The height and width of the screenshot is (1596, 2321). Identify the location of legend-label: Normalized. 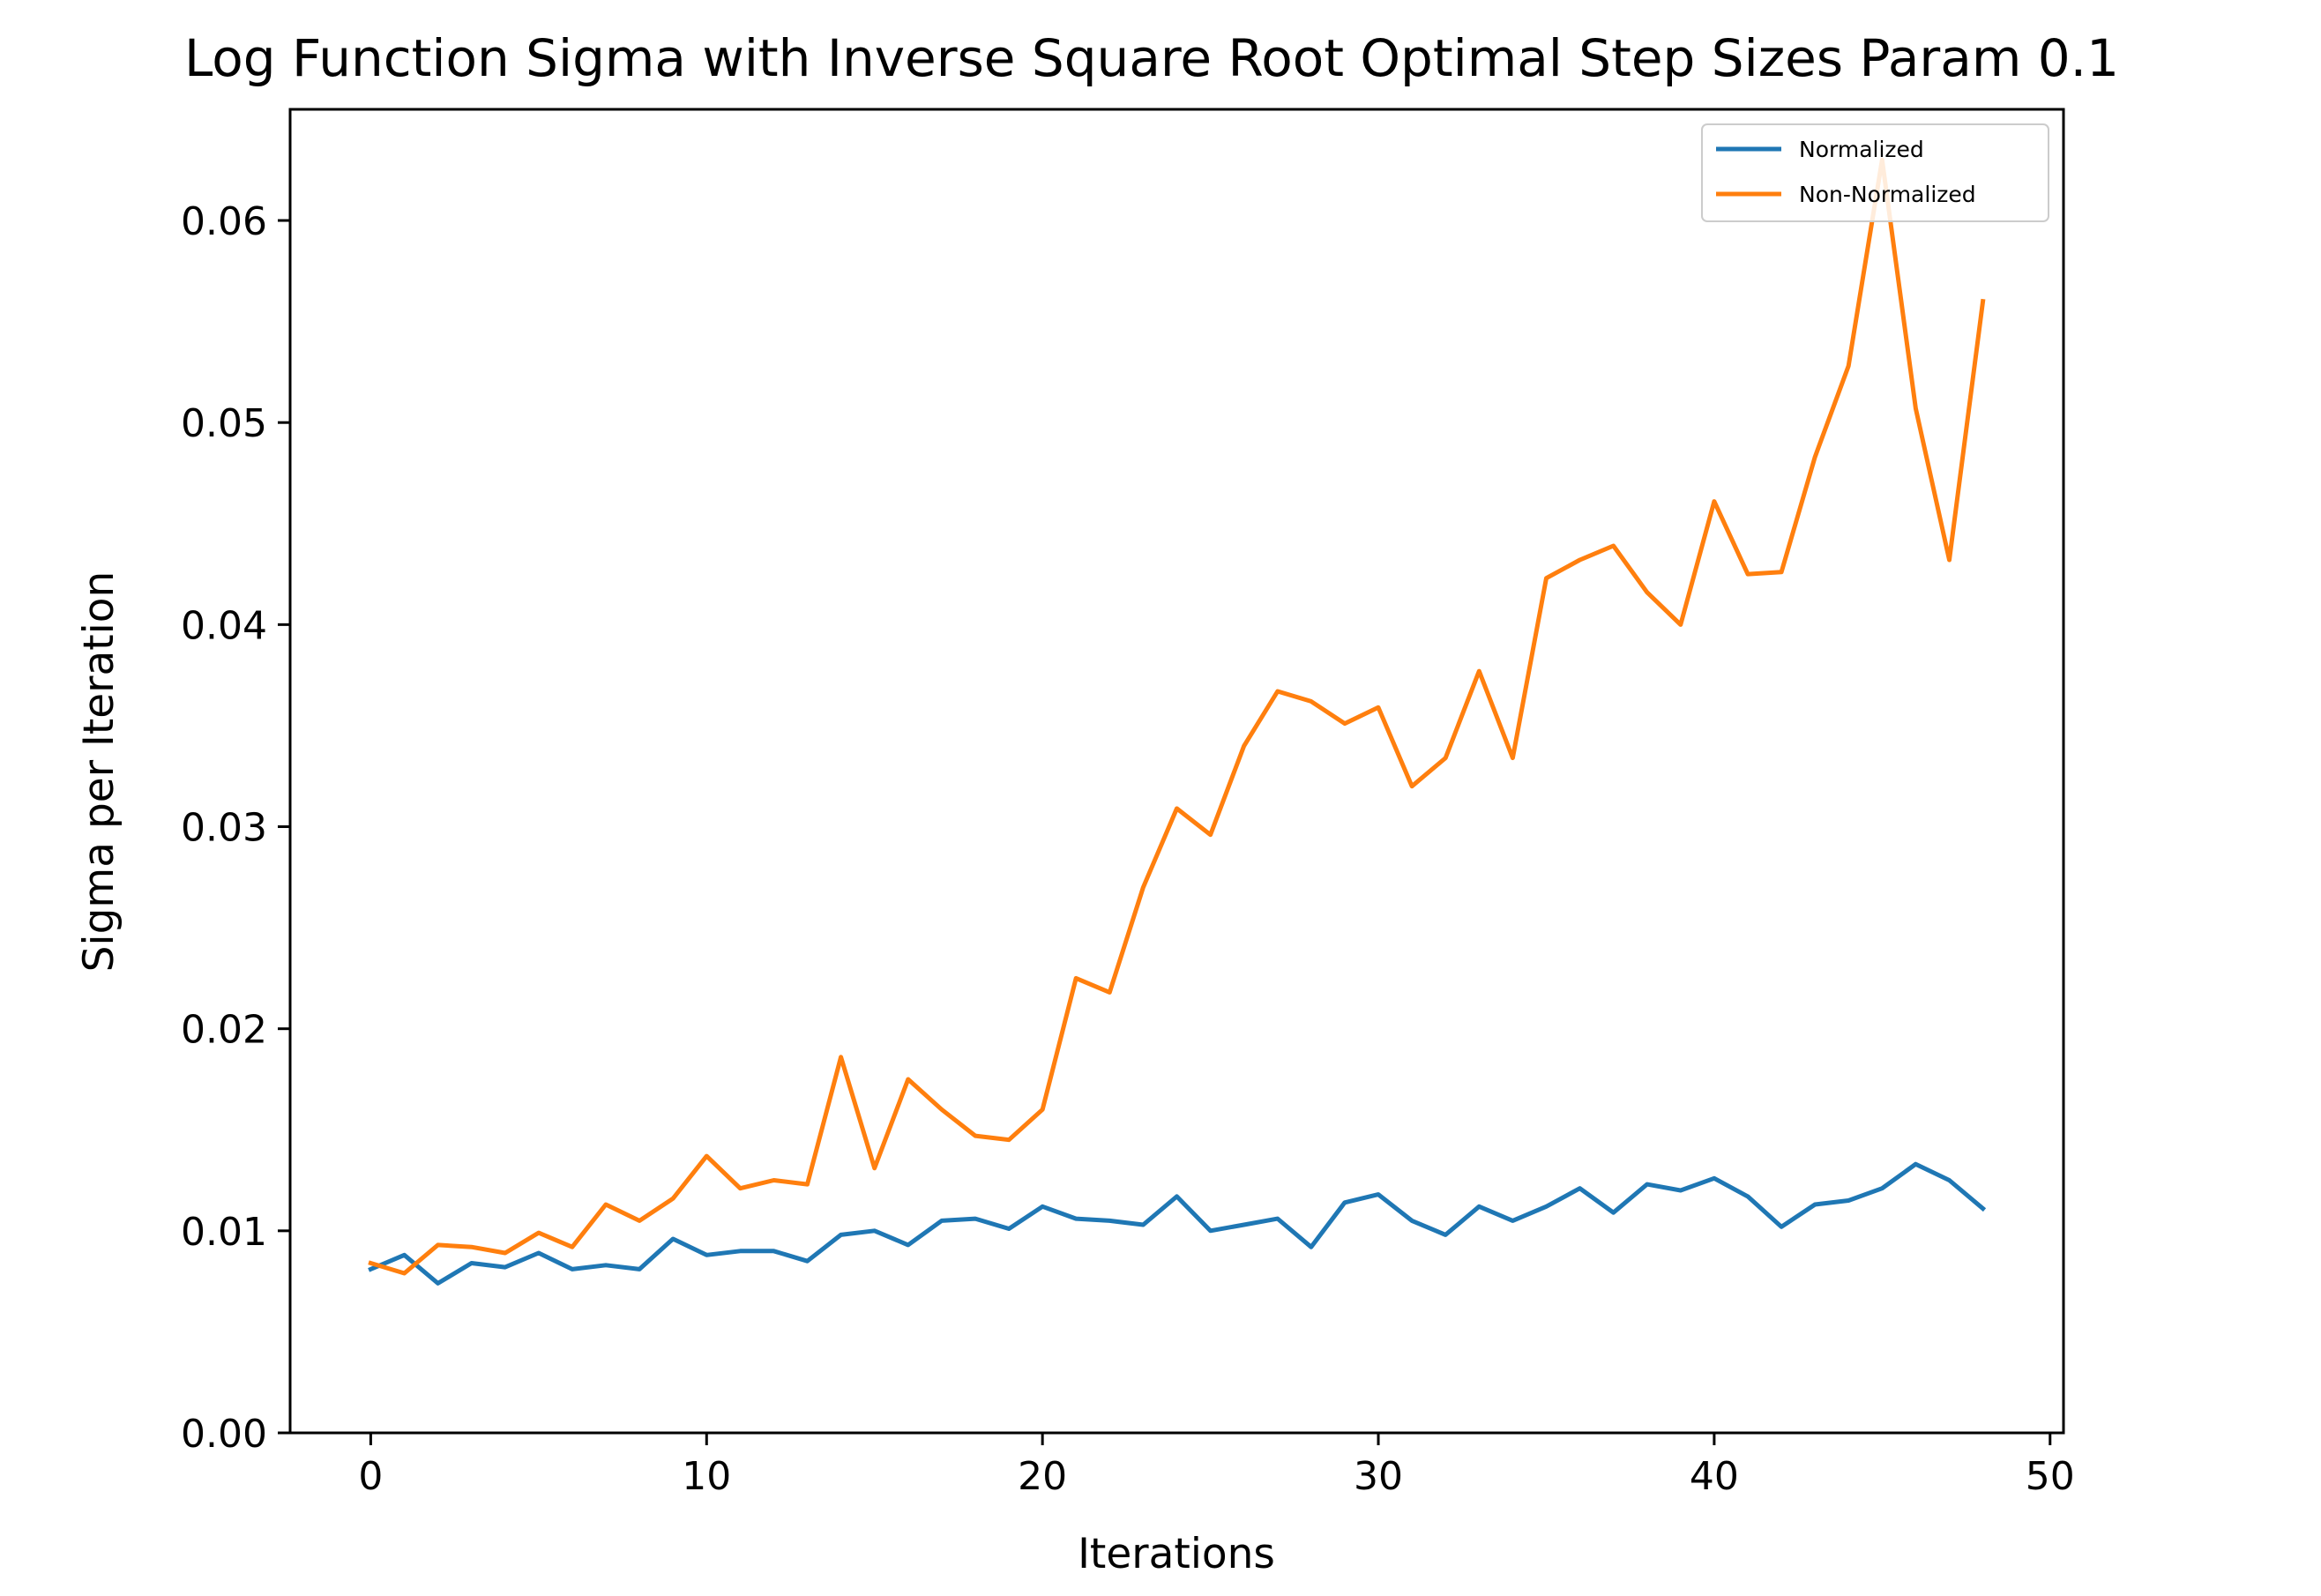
(1861, 149).